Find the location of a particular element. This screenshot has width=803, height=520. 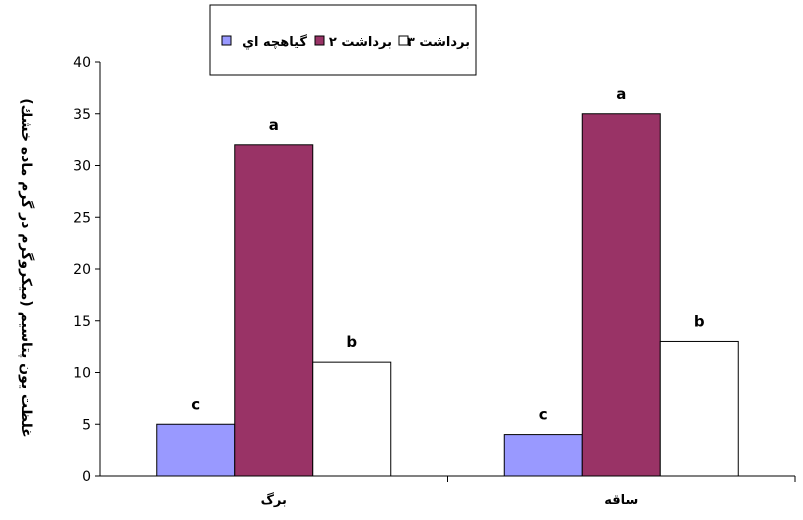

y-tick-label: 10 is located at coordinates (82, 374).